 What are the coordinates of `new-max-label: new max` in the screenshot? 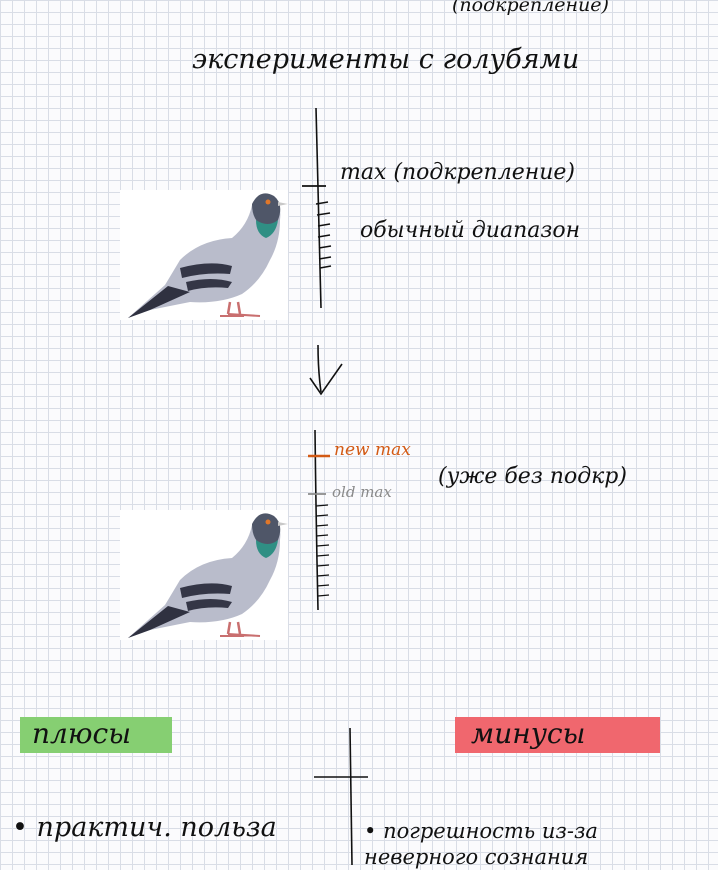 It's located at (372, 450).